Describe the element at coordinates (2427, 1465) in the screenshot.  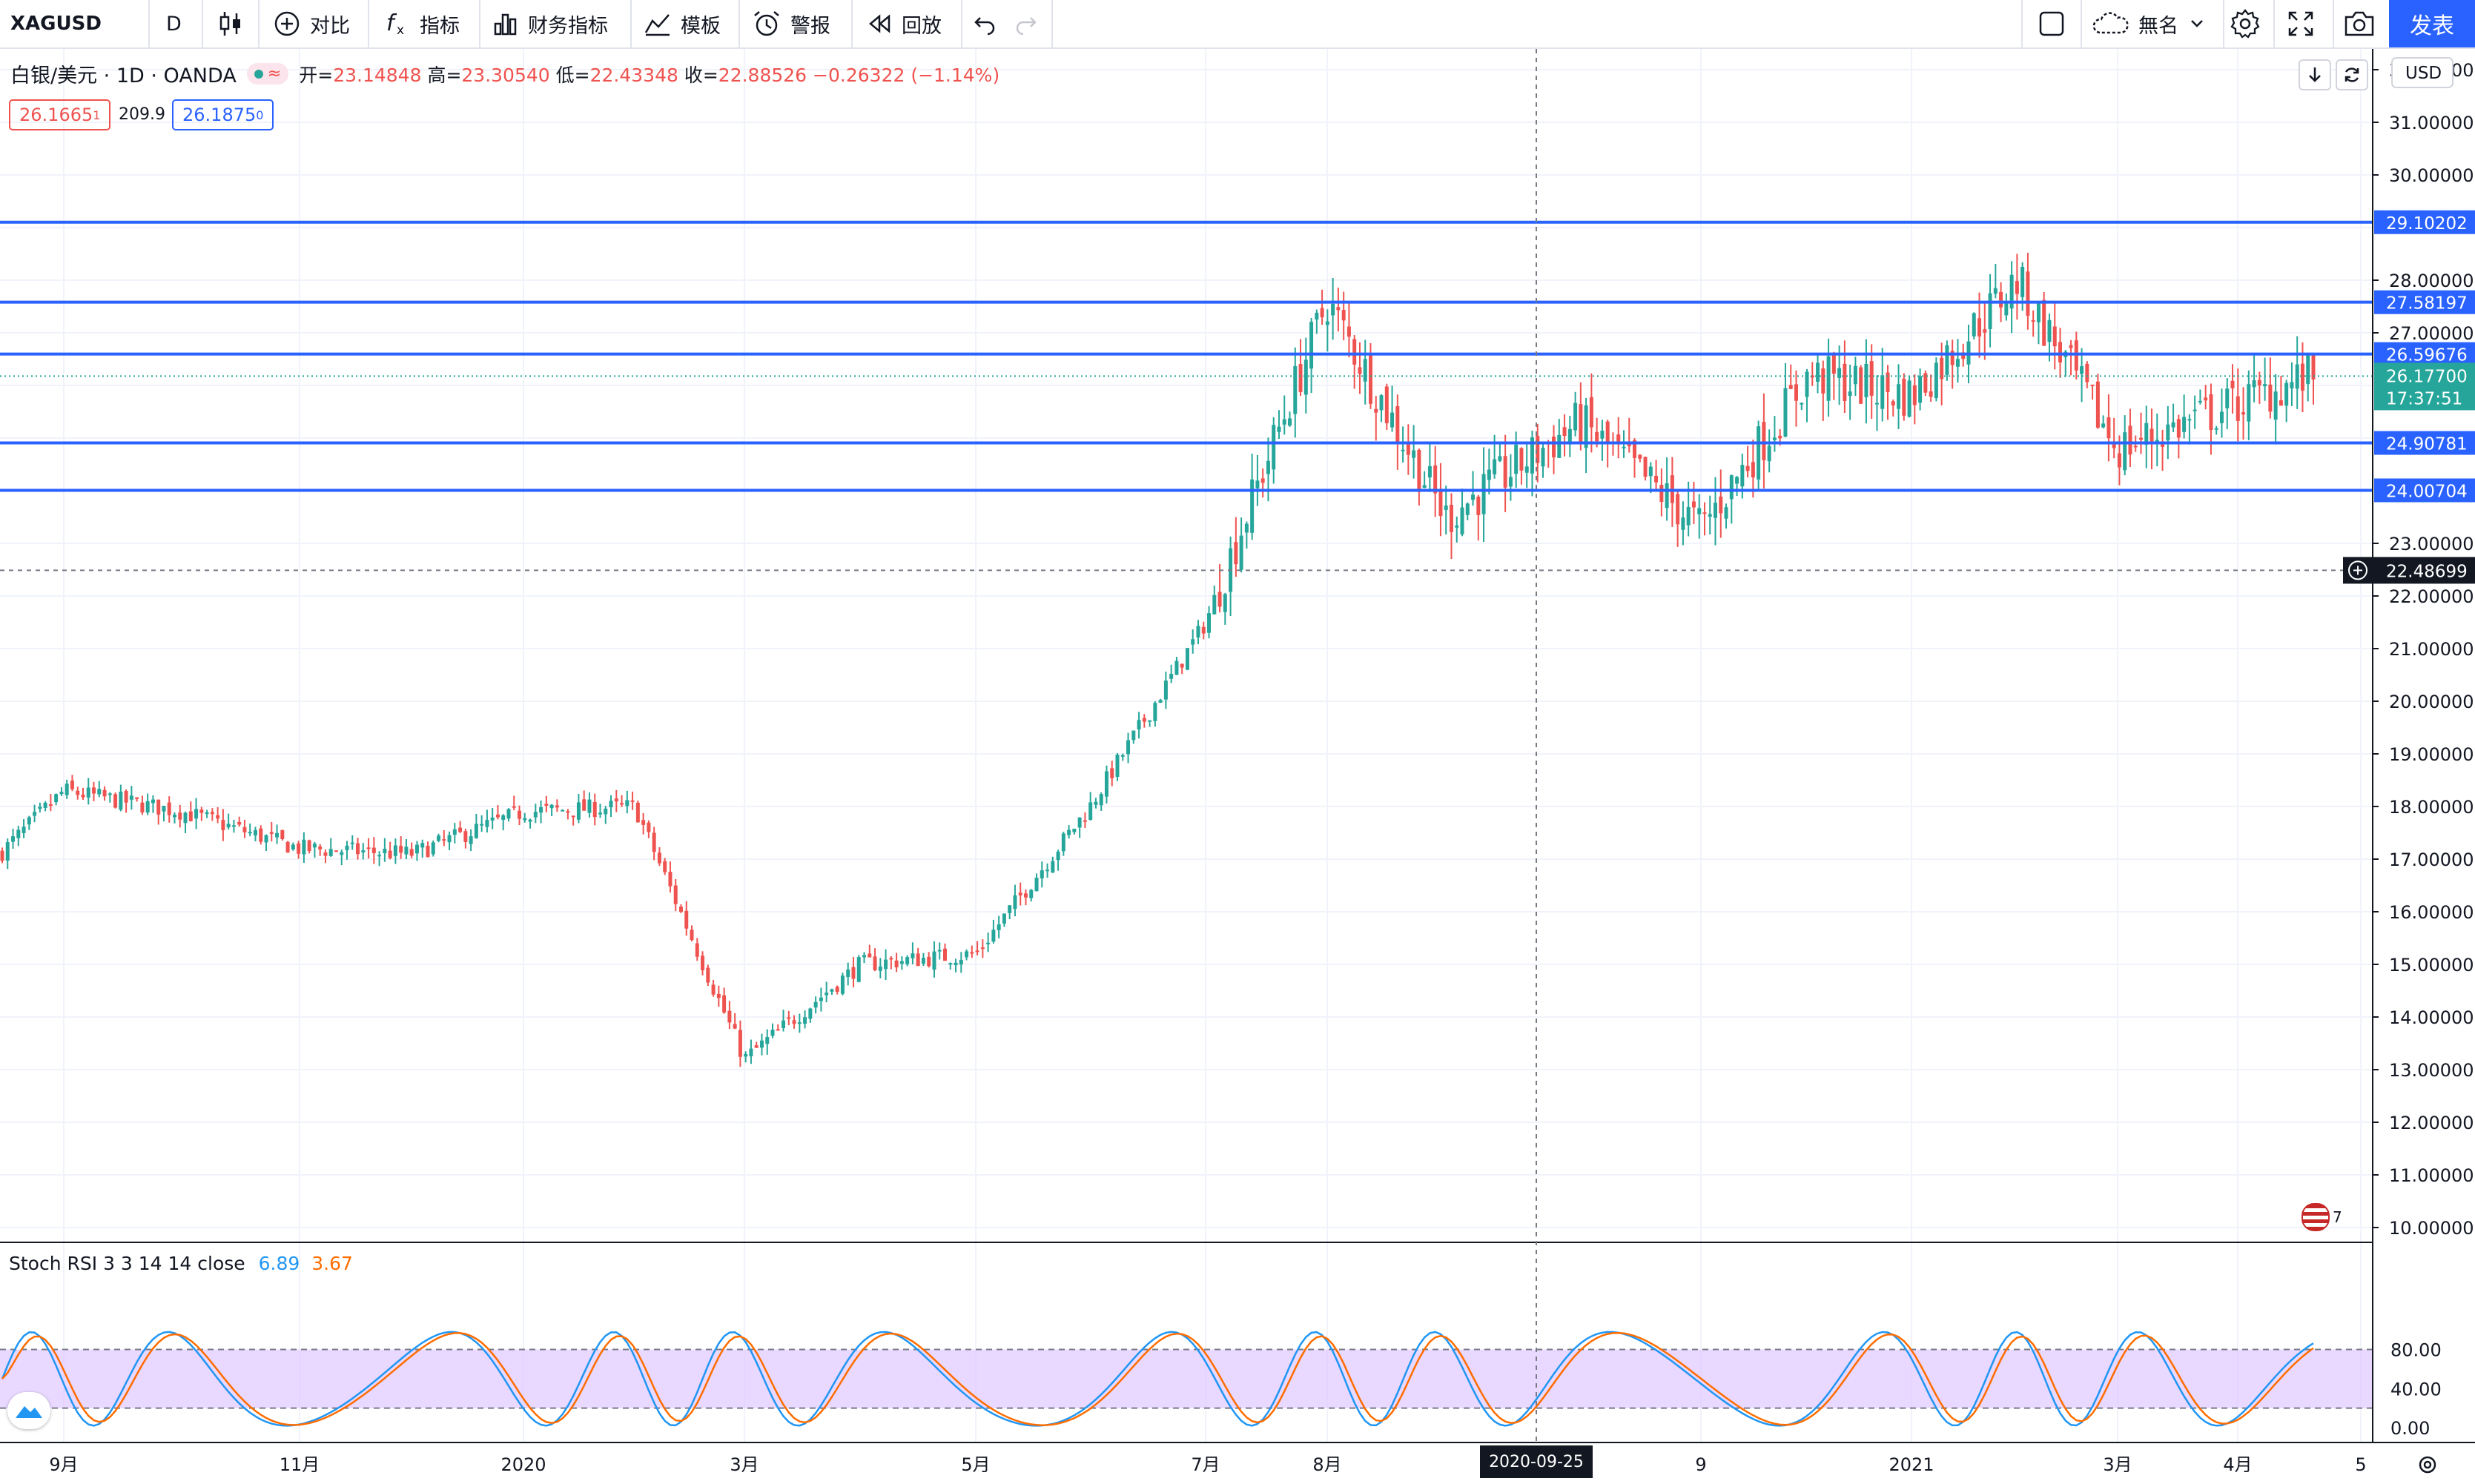
I see `axis-settings-gear-icon` at that location.